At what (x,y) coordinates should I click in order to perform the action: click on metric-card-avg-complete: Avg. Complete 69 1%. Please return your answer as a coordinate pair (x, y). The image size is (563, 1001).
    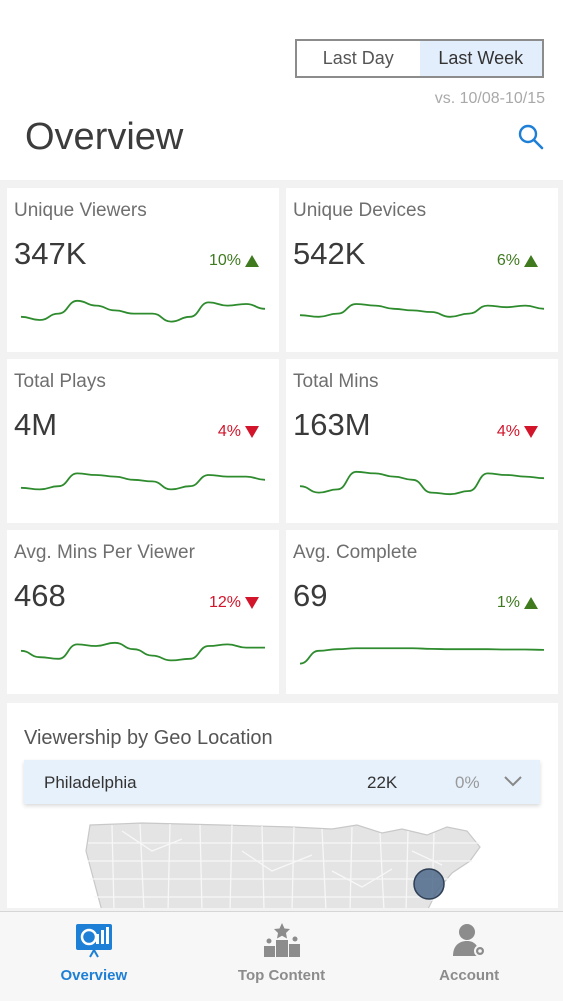
    Looking at the image, I should click on (422, 612).